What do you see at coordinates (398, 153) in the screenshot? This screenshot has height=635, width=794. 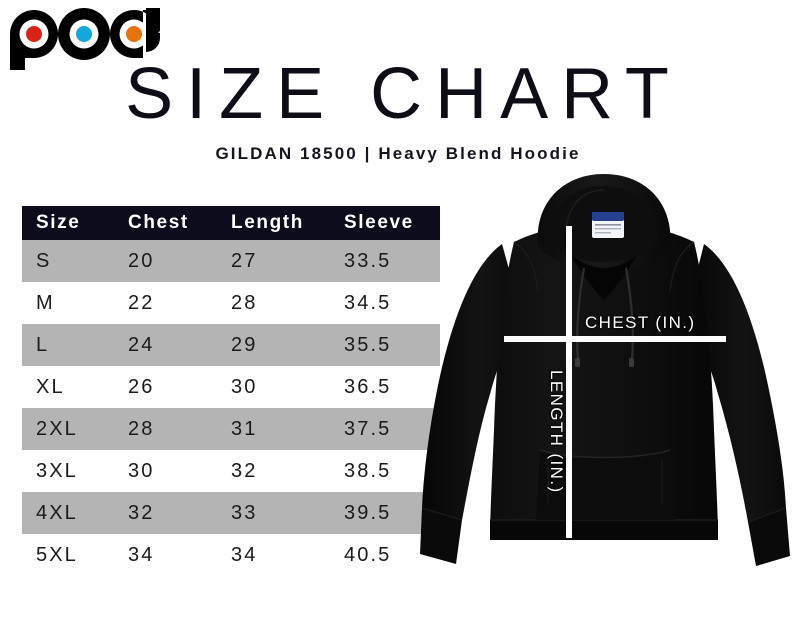 I see `page-subtitle: GILDAN 18500 | Heavy Blend Hoodie` at bounding box center [398, 153].